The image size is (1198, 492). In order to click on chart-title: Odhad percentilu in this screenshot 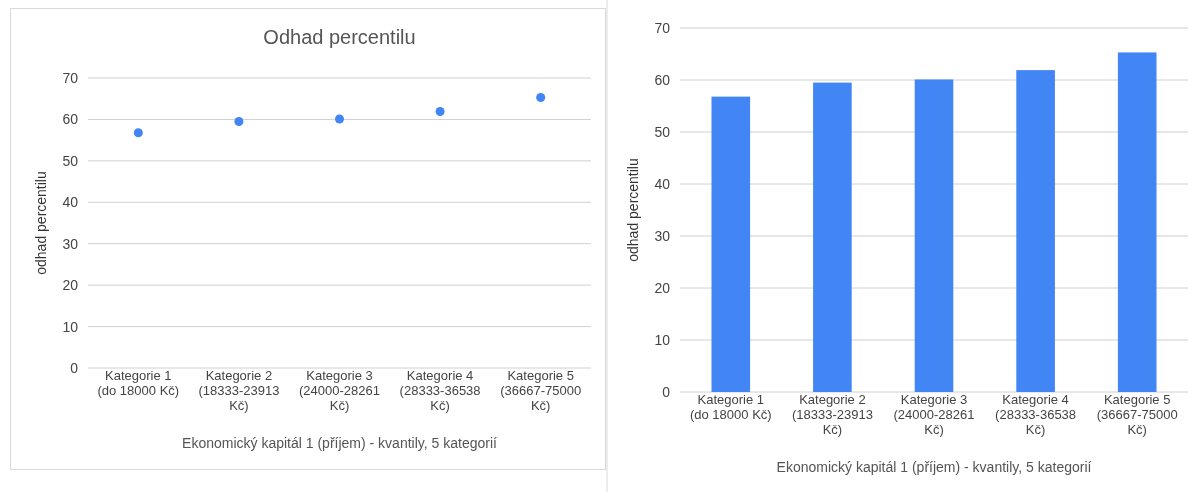, I will do `click(339, 37)`.